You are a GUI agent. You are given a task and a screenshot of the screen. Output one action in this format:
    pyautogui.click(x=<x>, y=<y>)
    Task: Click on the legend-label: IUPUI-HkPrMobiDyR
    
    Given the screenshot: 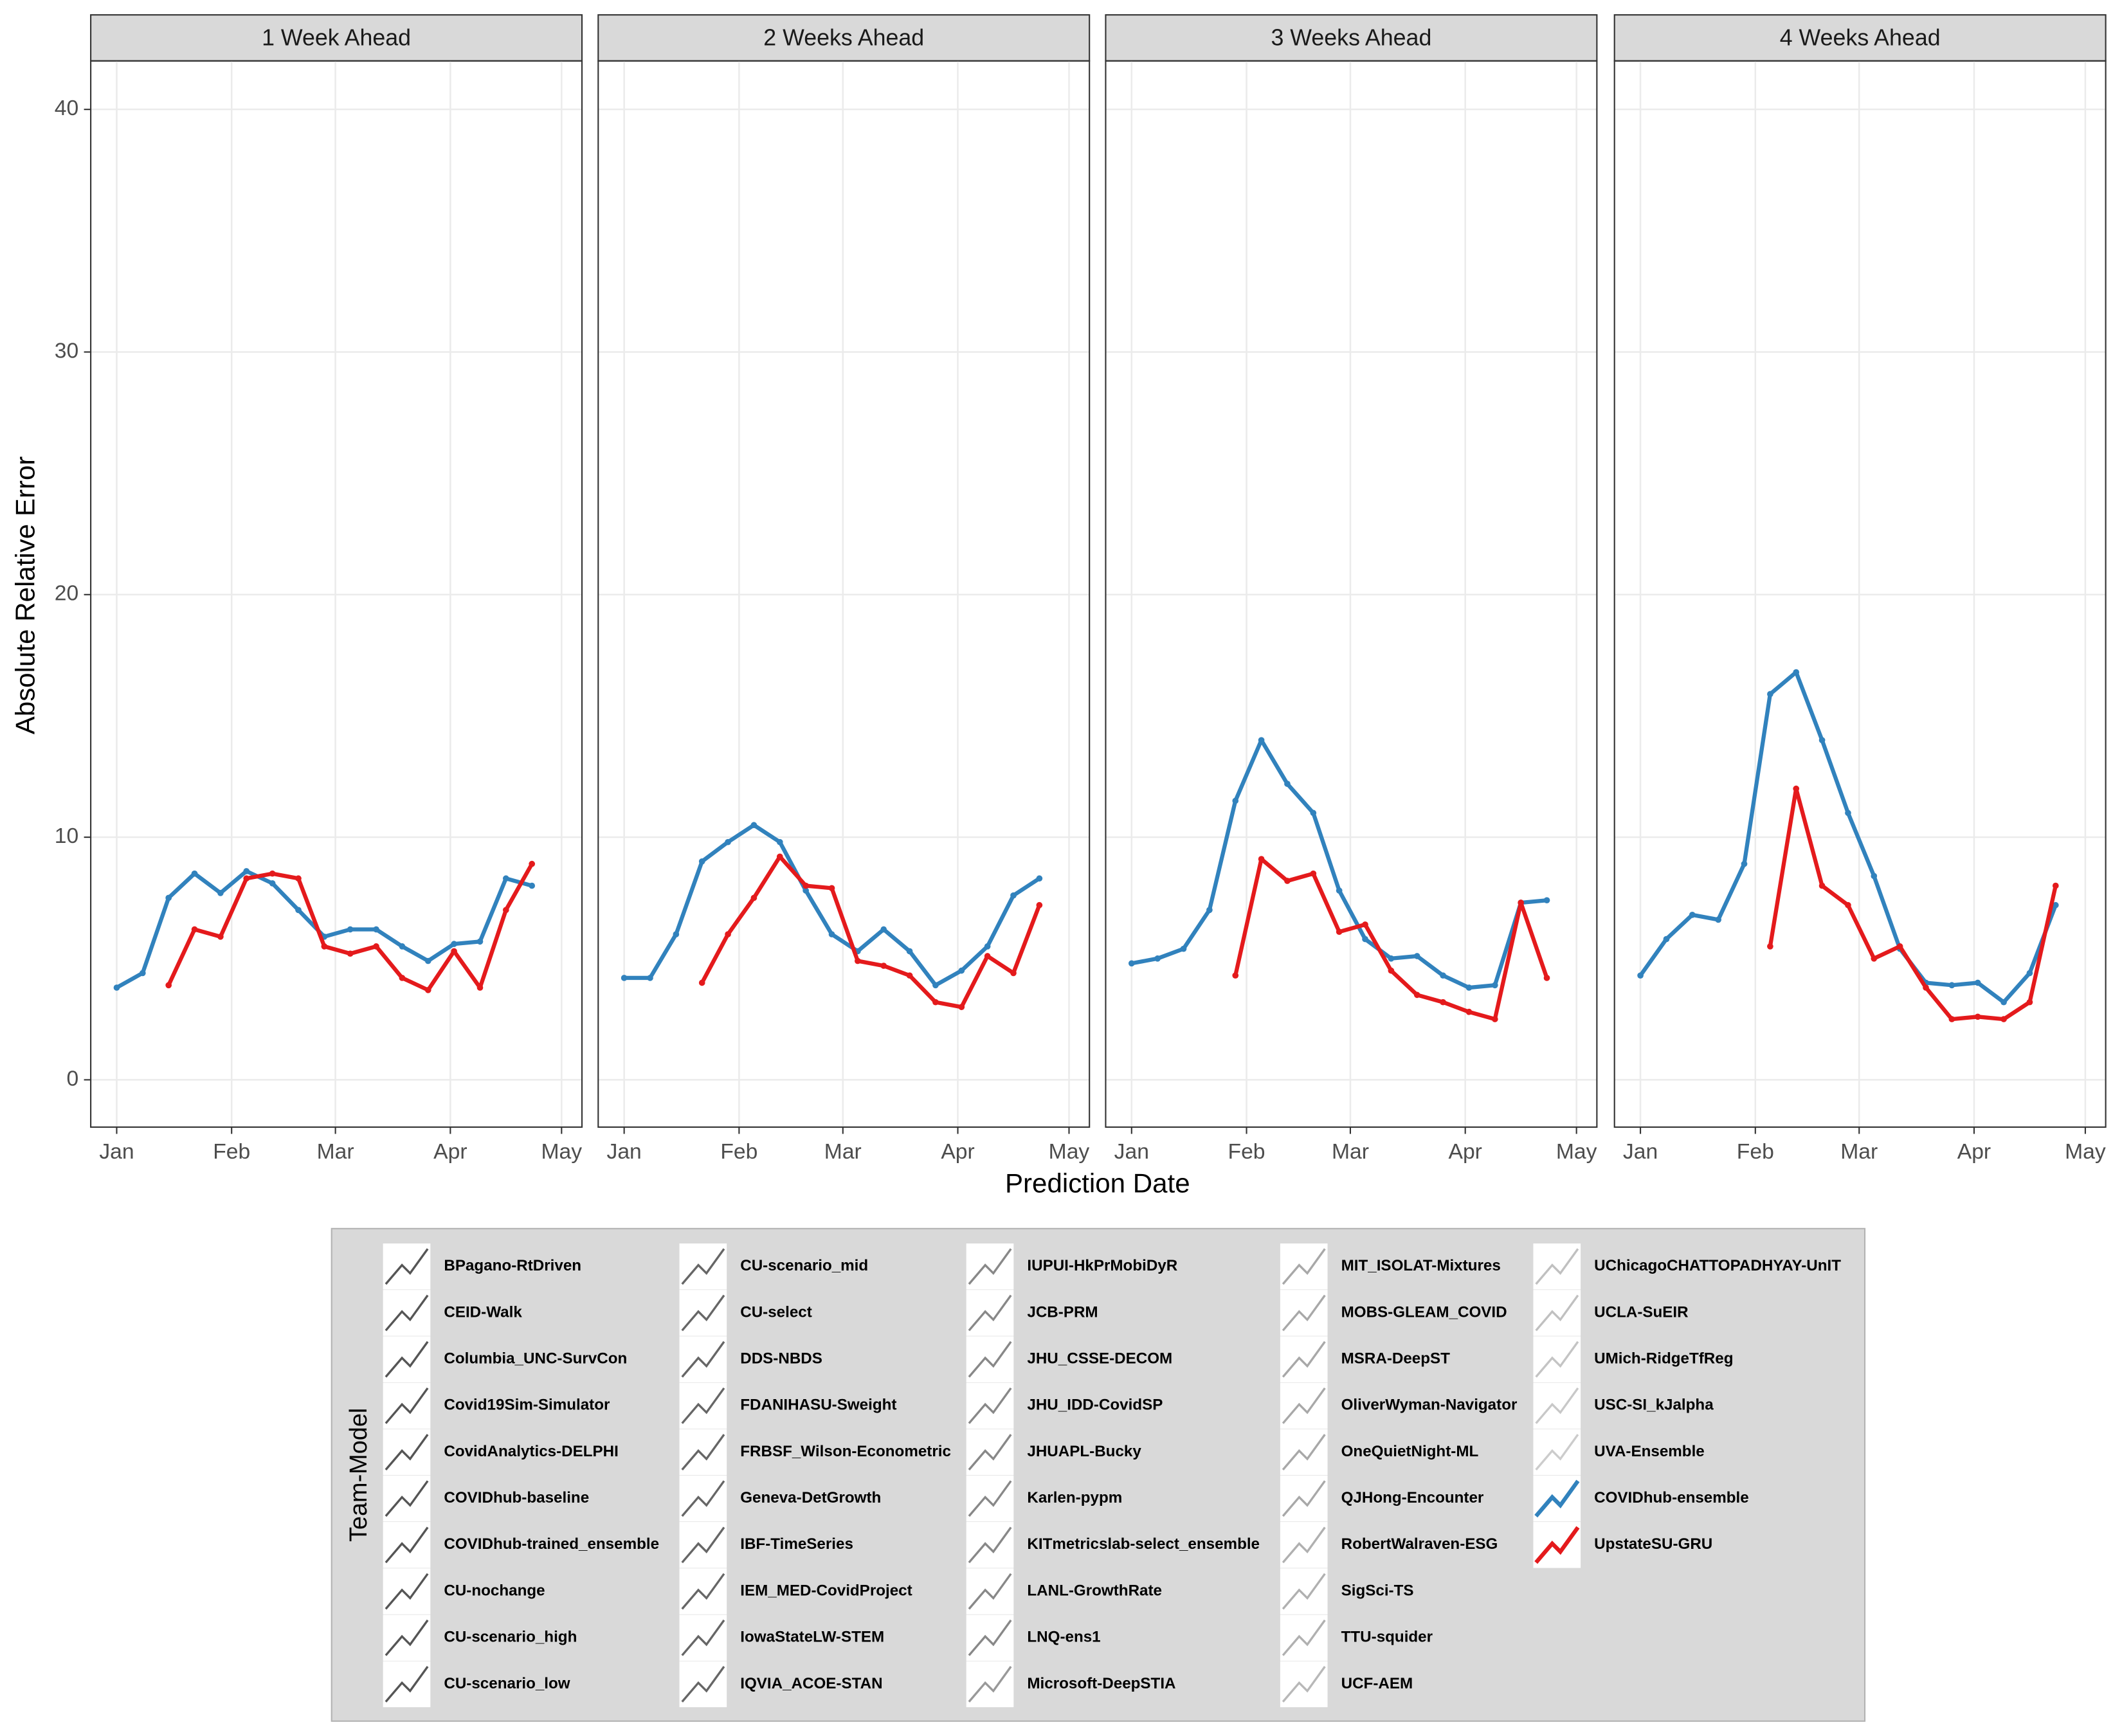 What is the action you would take?
    pyautogui.click(x=1102, y=1265)
    